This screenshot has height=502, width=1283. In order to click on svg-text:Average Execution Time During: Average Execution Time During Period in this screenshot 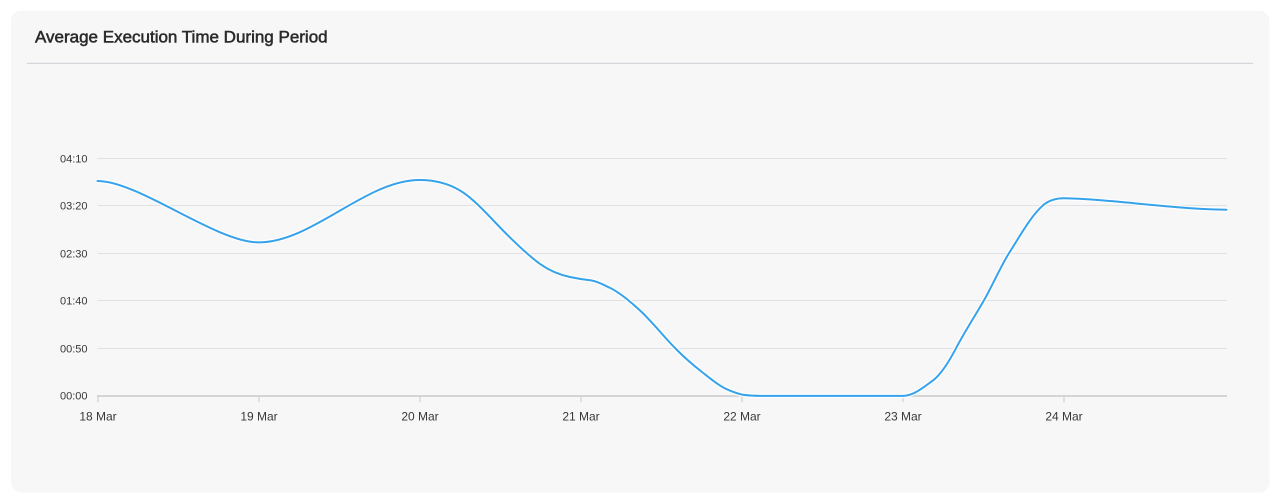, I will do `click(181, 36)`.